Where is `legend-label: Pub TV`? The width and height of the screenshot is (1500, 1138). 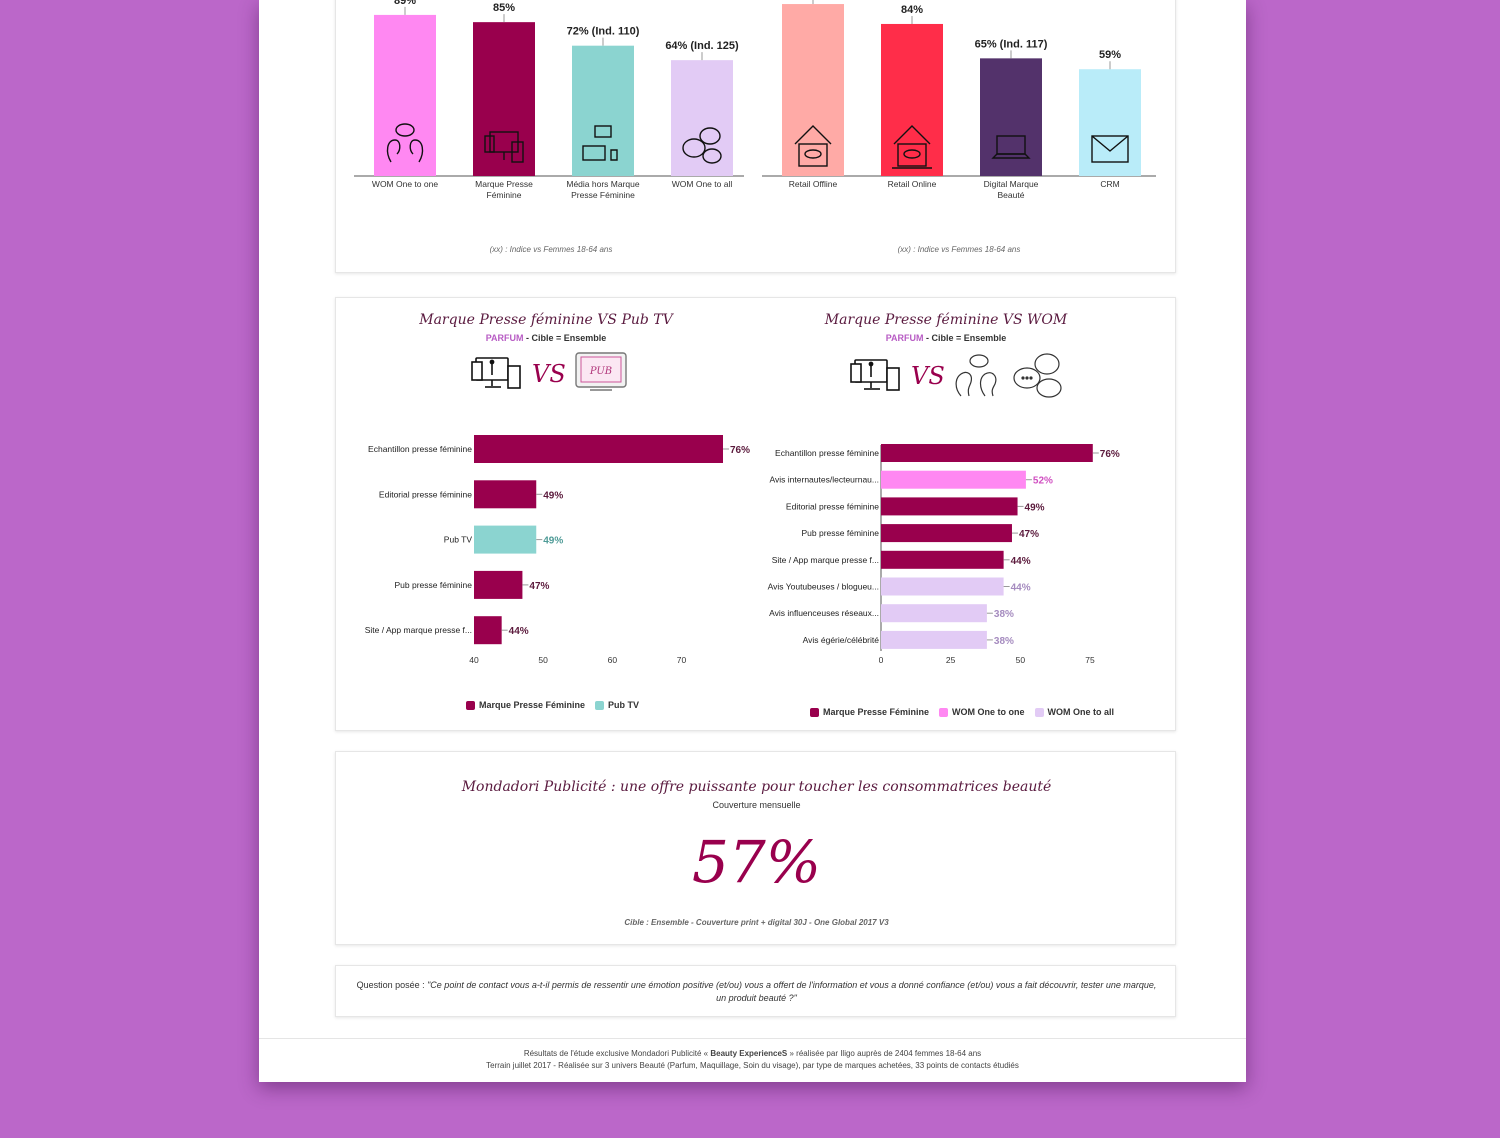 legend-label: Pub TV is located at coordinates (624, 705).